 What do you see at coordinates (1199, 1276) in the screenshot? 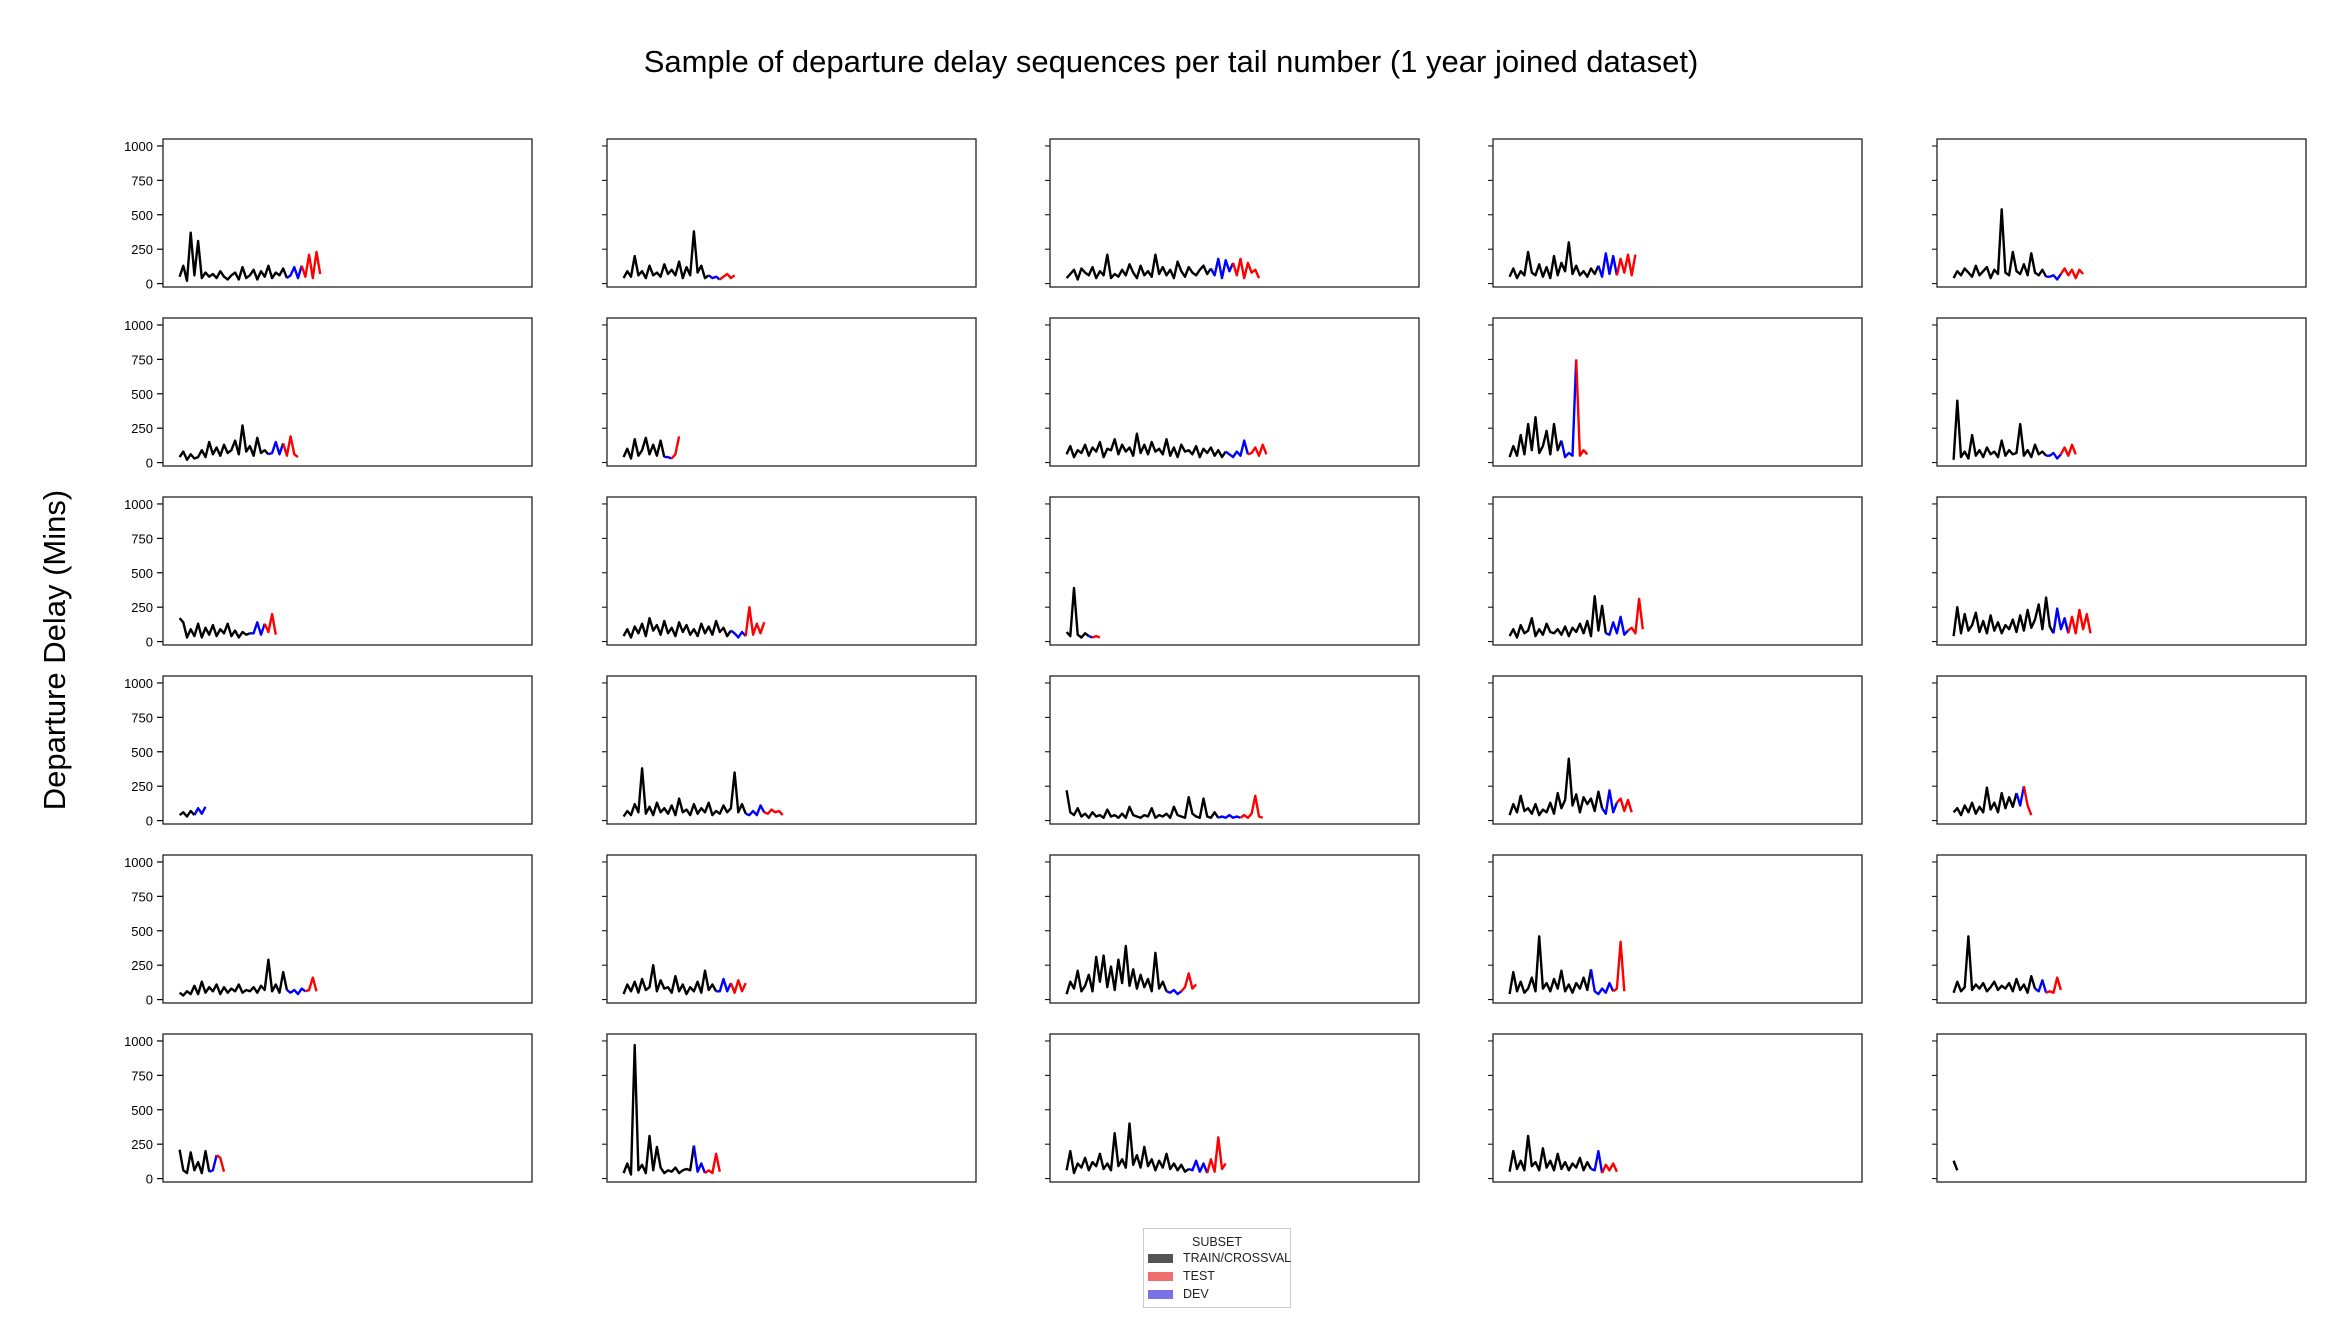
I see `legend-label-test: TEST` at bounding box center [1199, 1276].